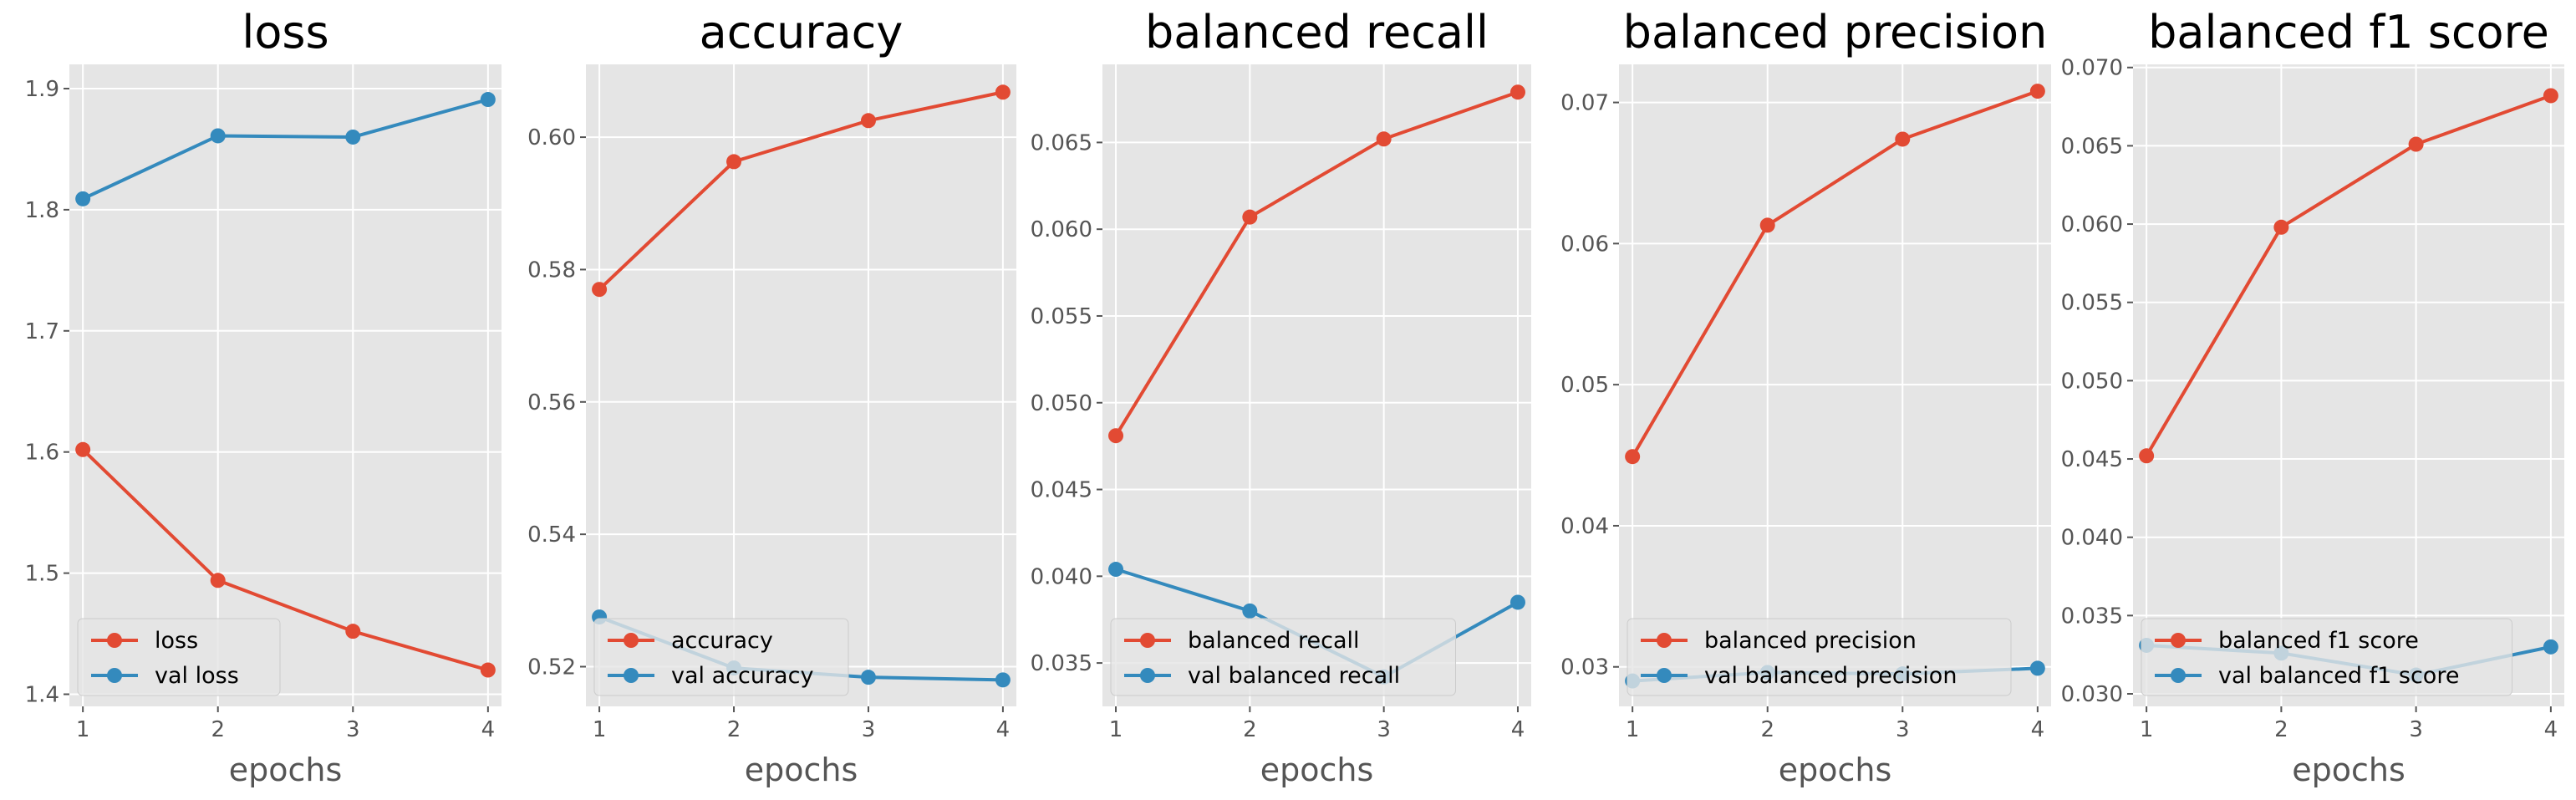  What do you see at coordinates (285, 32) in the screenshot?
I see `chart-title: loss` at bounding box center [285, 32].